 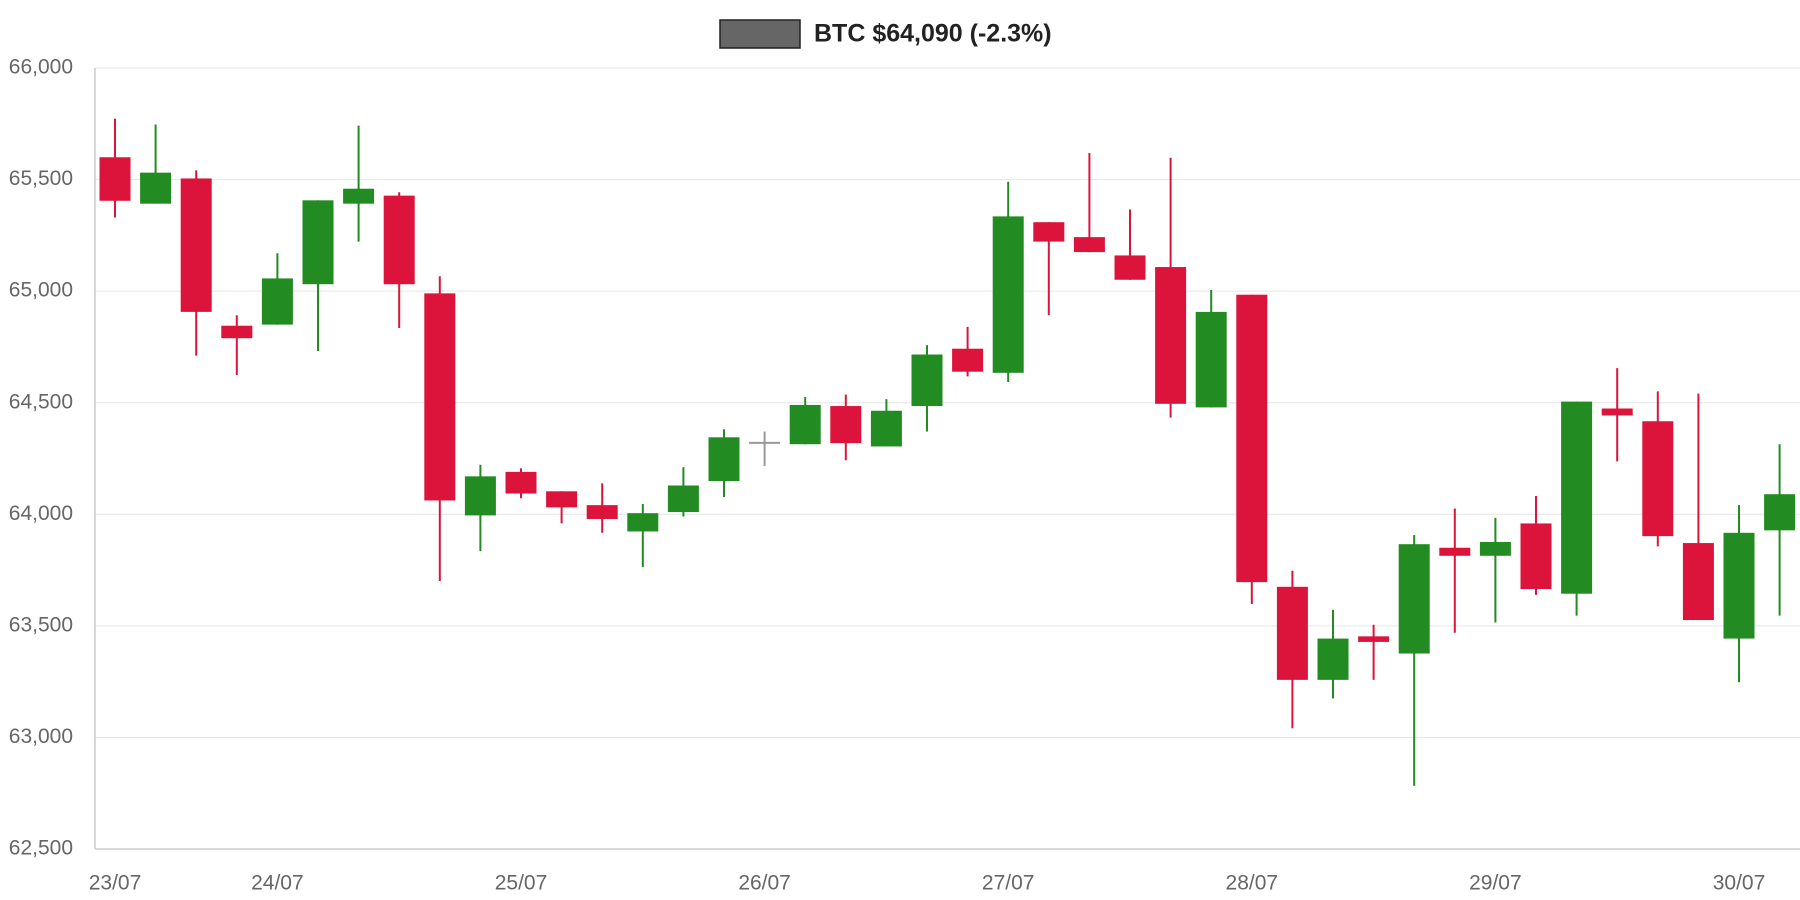 What do you see at coordinates (41, 401) in the screenshot?
I see `y-tick-label: 64,500` at bounding box center [41, 401].